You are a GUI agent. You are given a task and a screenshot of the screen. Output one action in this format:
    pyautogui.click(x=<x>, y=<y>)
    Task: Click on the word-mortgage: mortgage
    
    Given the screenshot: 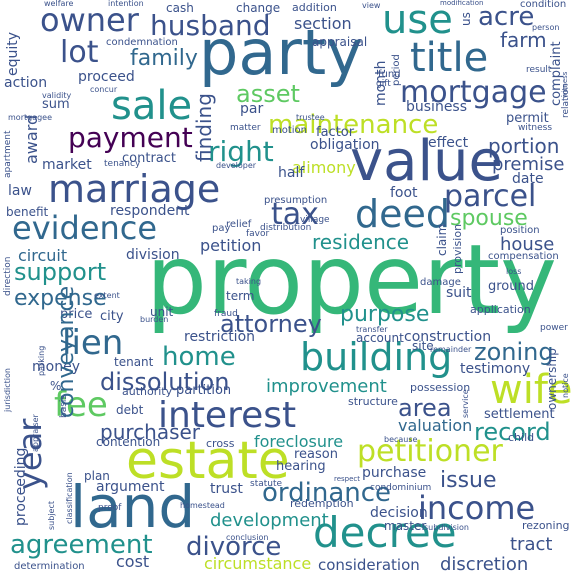 What is the action you would take?
    pyautogui.click(x=473, y=92)
    